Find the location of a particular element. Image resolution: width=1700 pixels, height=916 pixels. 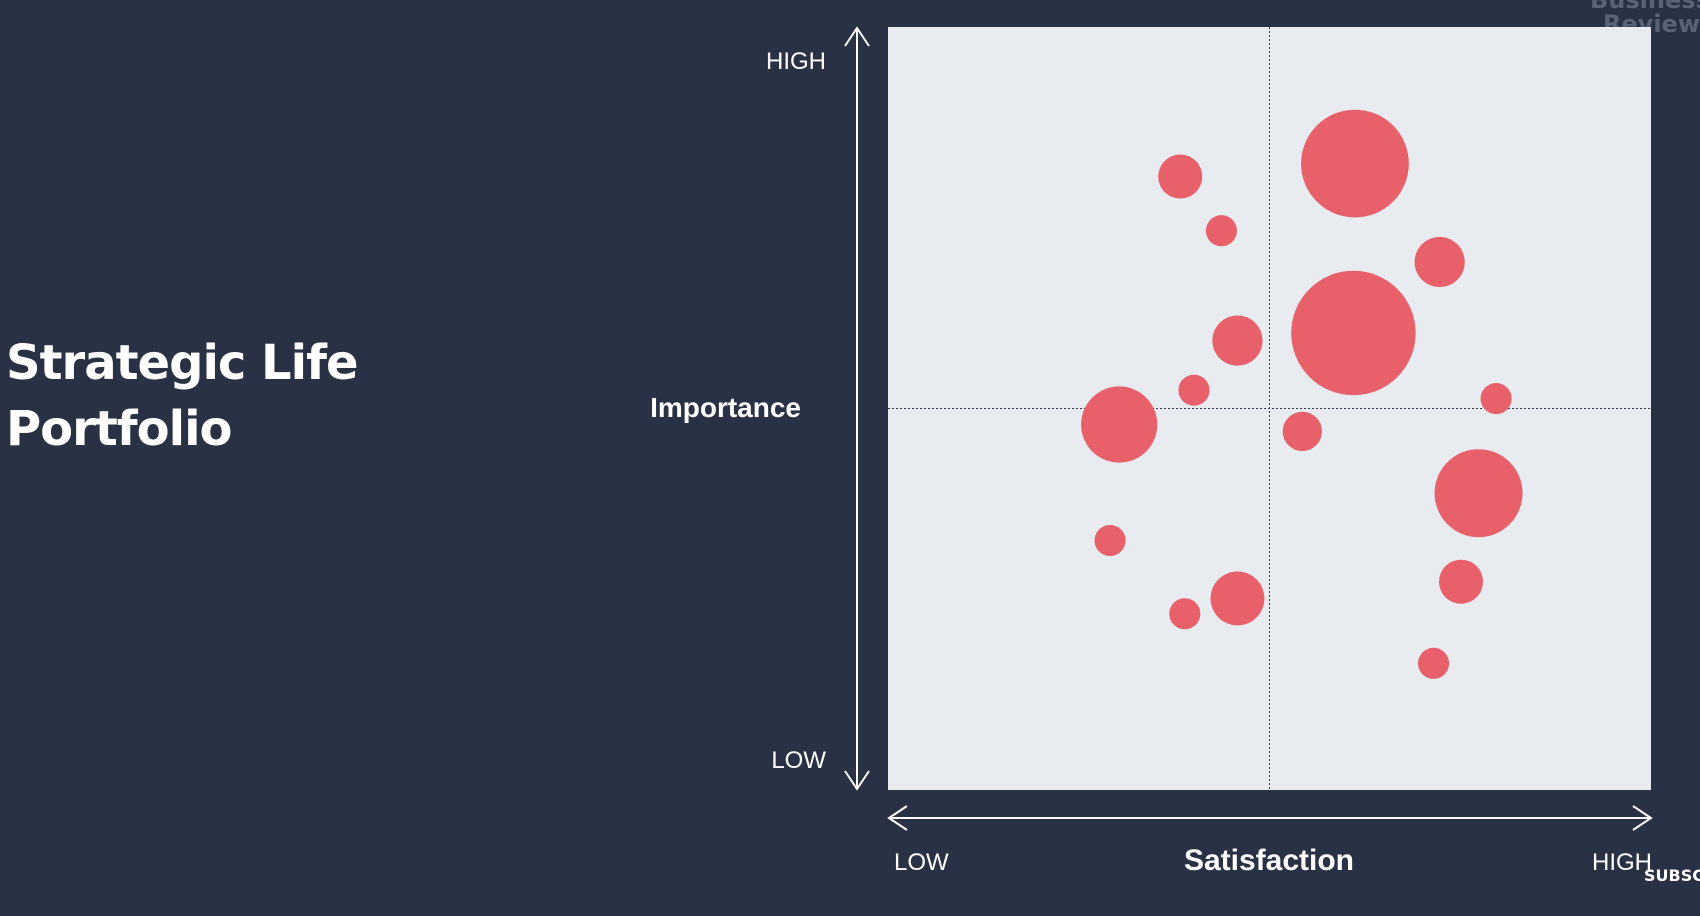

y-axis-title: Importance is located at coordinates (725, 407).